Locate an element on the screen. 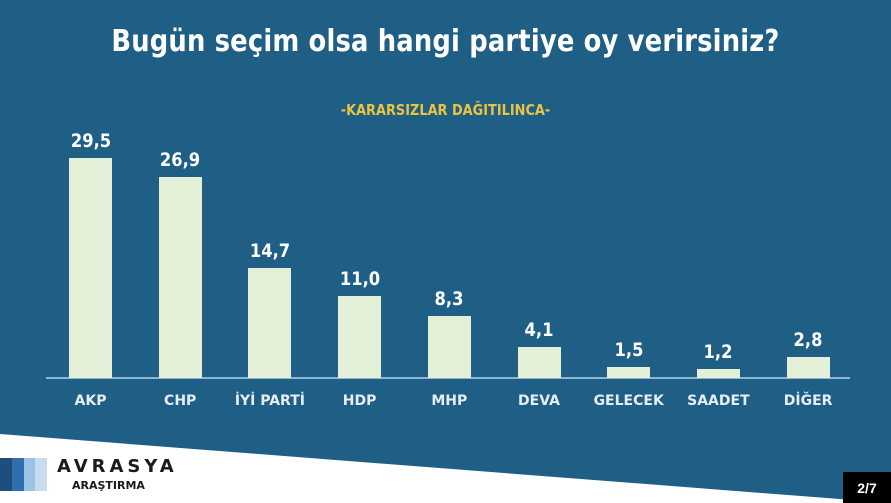  category-label: AKP is located at coordinates (90, 401).